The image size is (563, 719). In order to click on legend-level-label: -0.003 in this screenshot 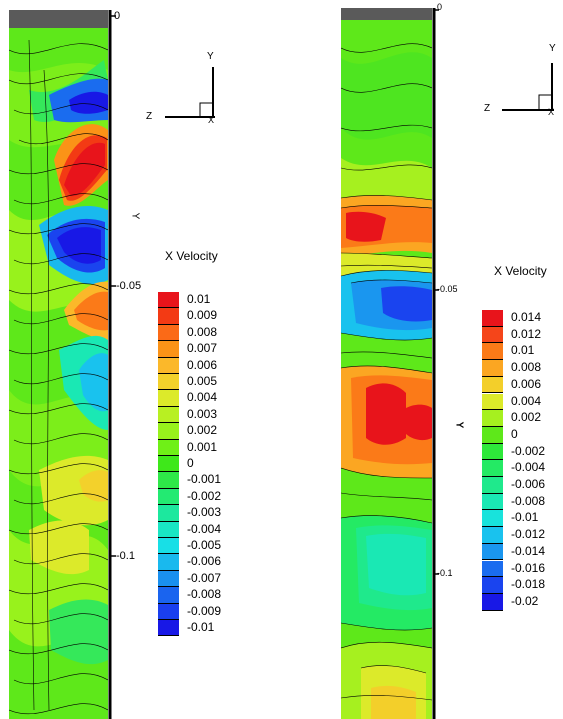, I will do `click(204, 512)`.